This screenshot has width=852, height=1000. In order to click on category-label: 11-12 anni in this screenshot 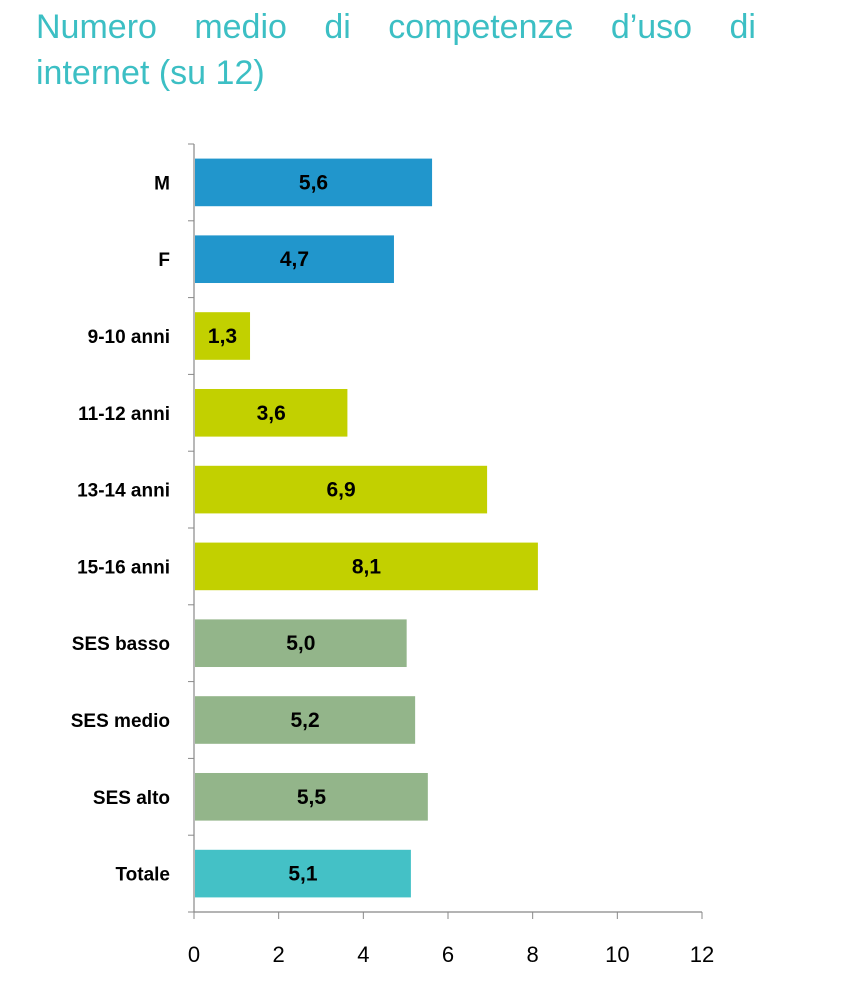, I will do `click(124, 414)`.